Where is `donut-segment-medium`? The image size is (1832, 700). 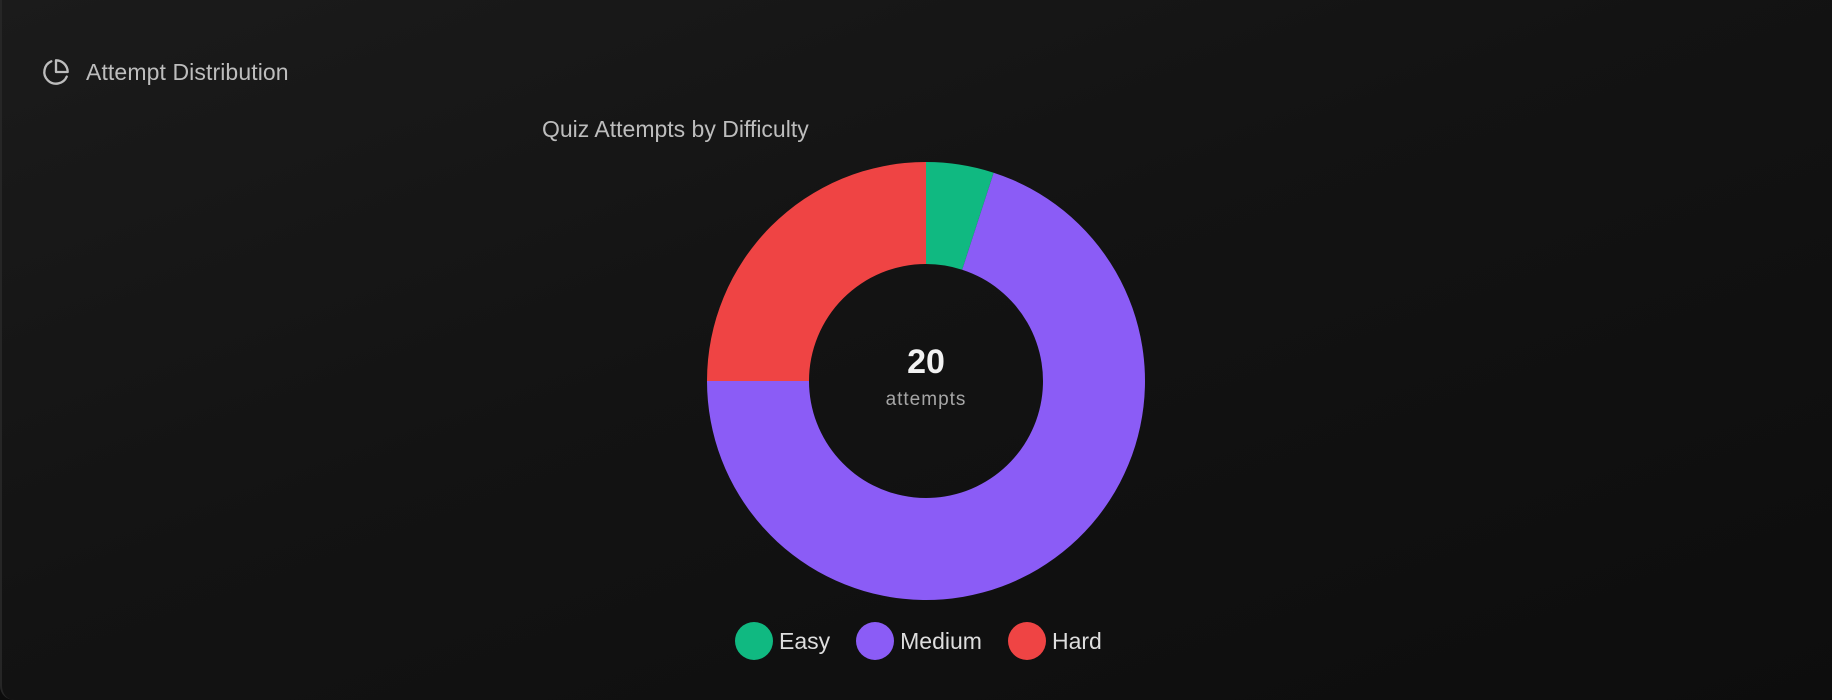 donut-segment-medium is located at coordinates (926, 386).